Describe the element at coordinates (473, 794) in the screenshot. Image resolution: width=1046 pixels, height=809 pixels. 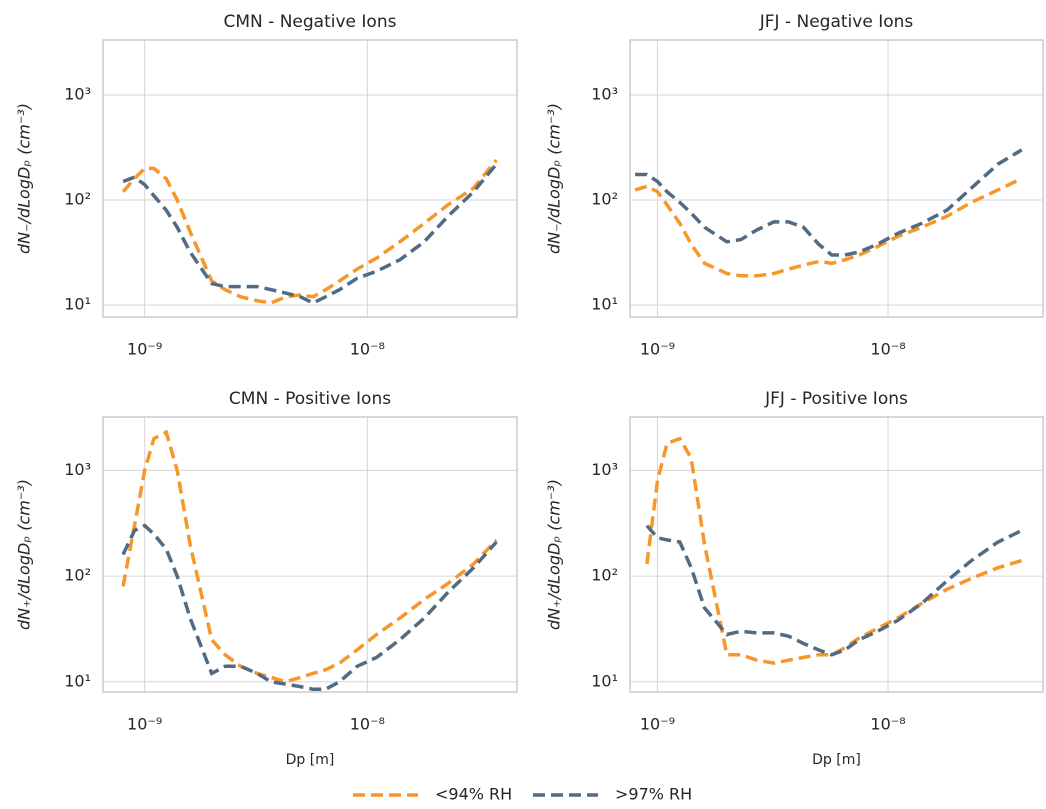
I see `legend-label: <94% RH` at that location.